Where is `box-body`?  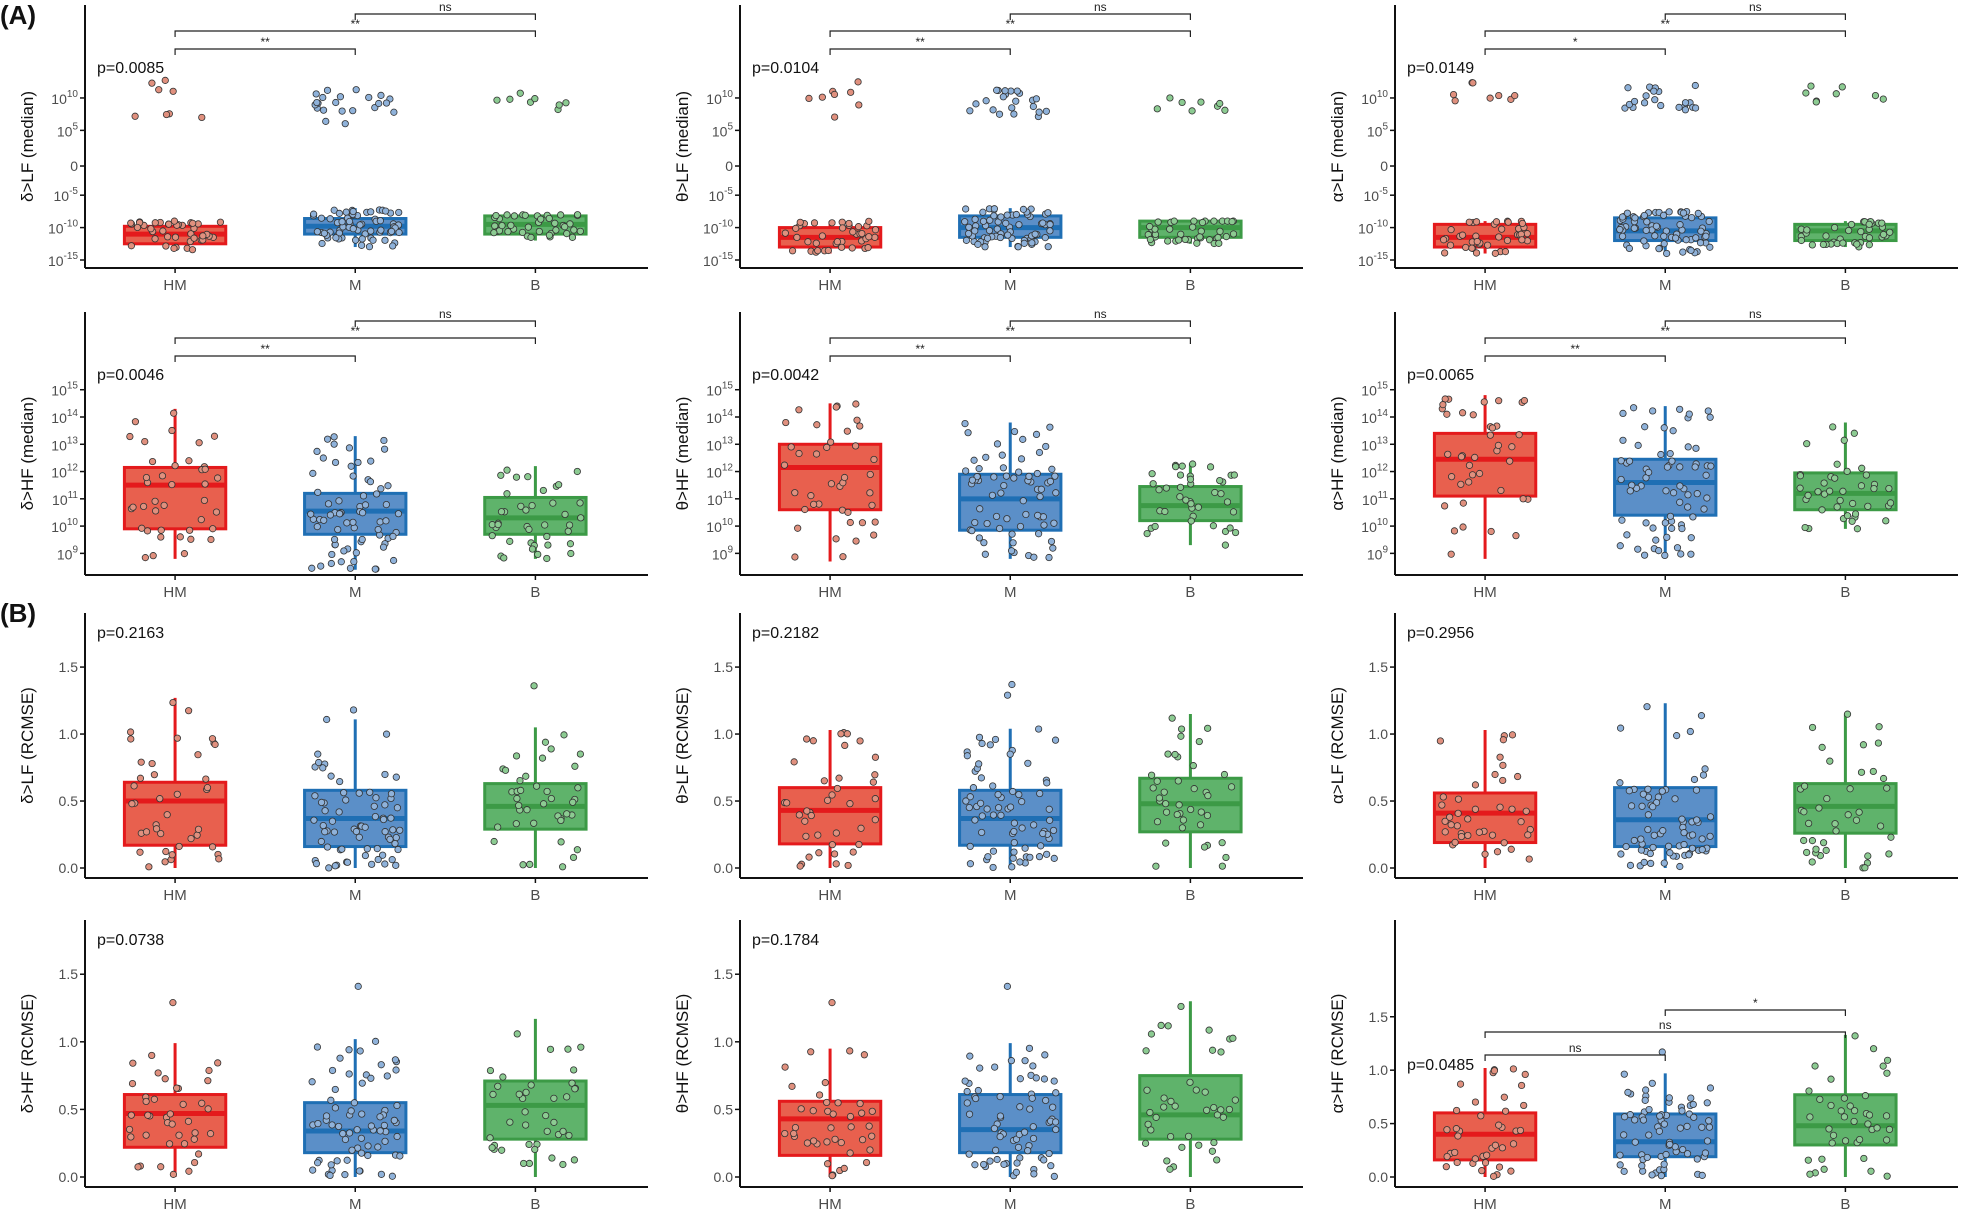
box-body is located at coordinates (830, 477).